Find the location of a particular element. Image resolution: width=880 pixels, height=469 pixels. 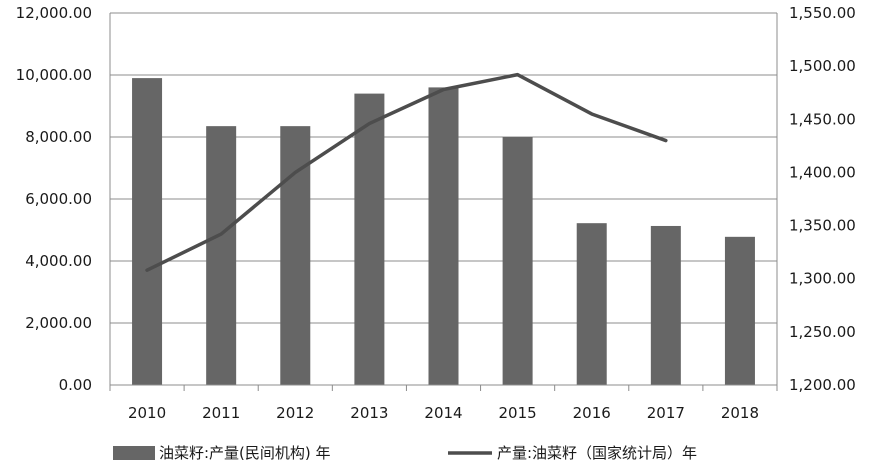

legend-bar-swatch is located at coordinates (134, 453).